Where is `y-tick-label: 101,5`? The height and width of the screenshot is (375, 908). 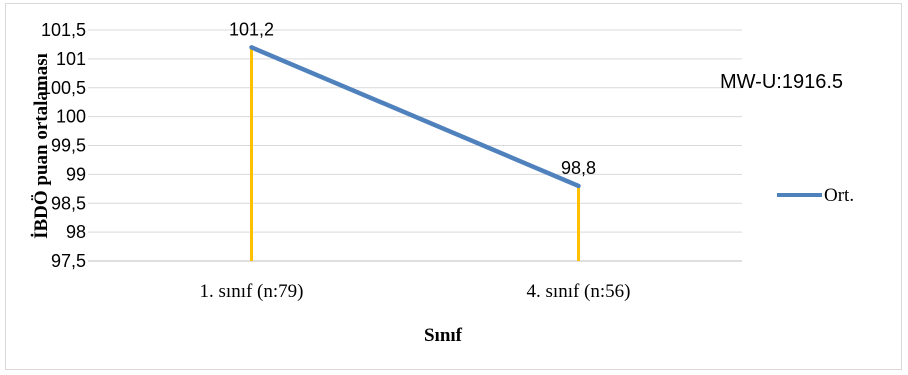 y-tick-label: 101,5 is located at coordinates (63, 30).